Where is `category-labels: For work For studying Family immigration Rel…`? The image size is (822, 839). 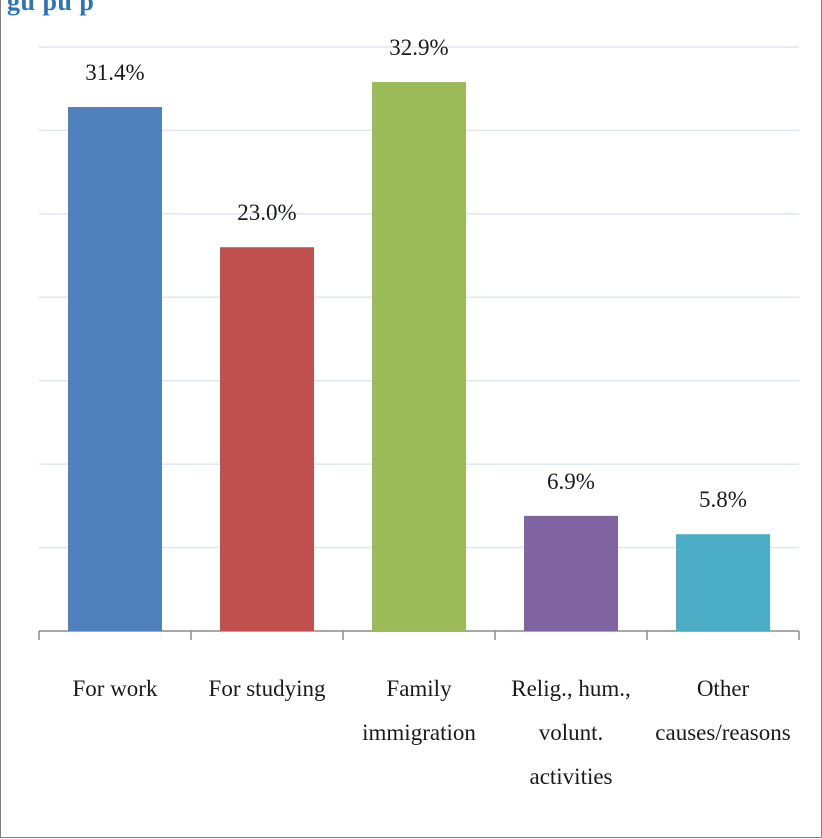 category-labels: For work For studying Family immigration Rel… is located at coordinates (432, 732).